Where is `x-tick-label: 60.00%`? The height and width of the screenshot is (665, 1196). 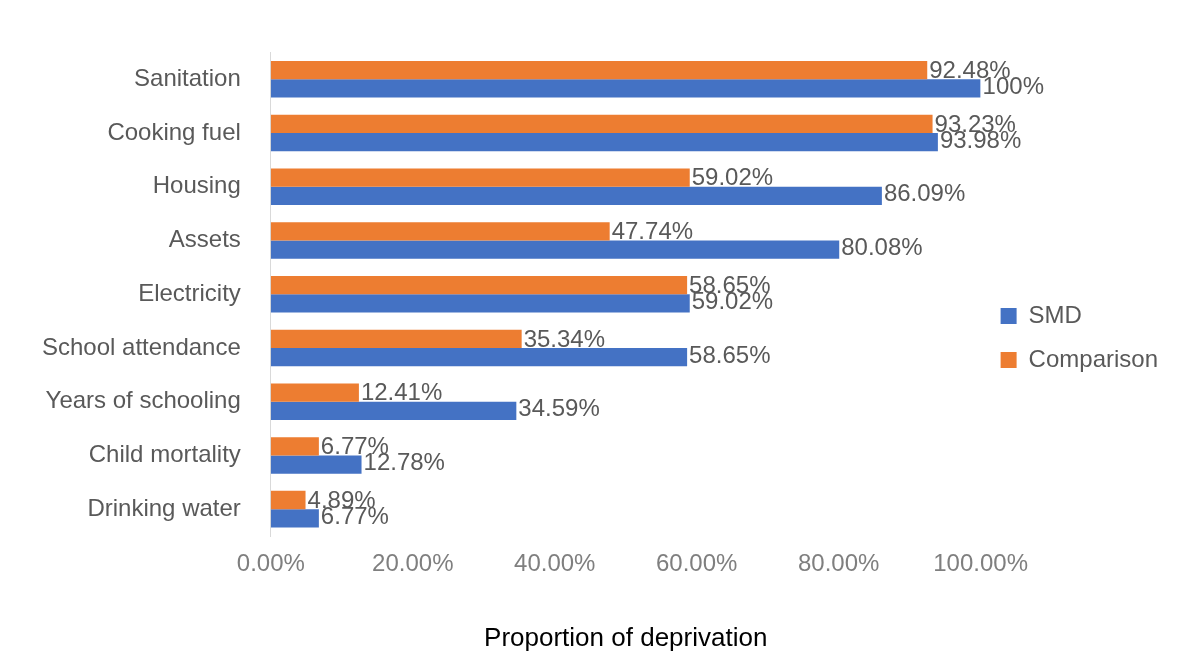
x-tick-label: 60.00% is located at coordinates (696, 563).